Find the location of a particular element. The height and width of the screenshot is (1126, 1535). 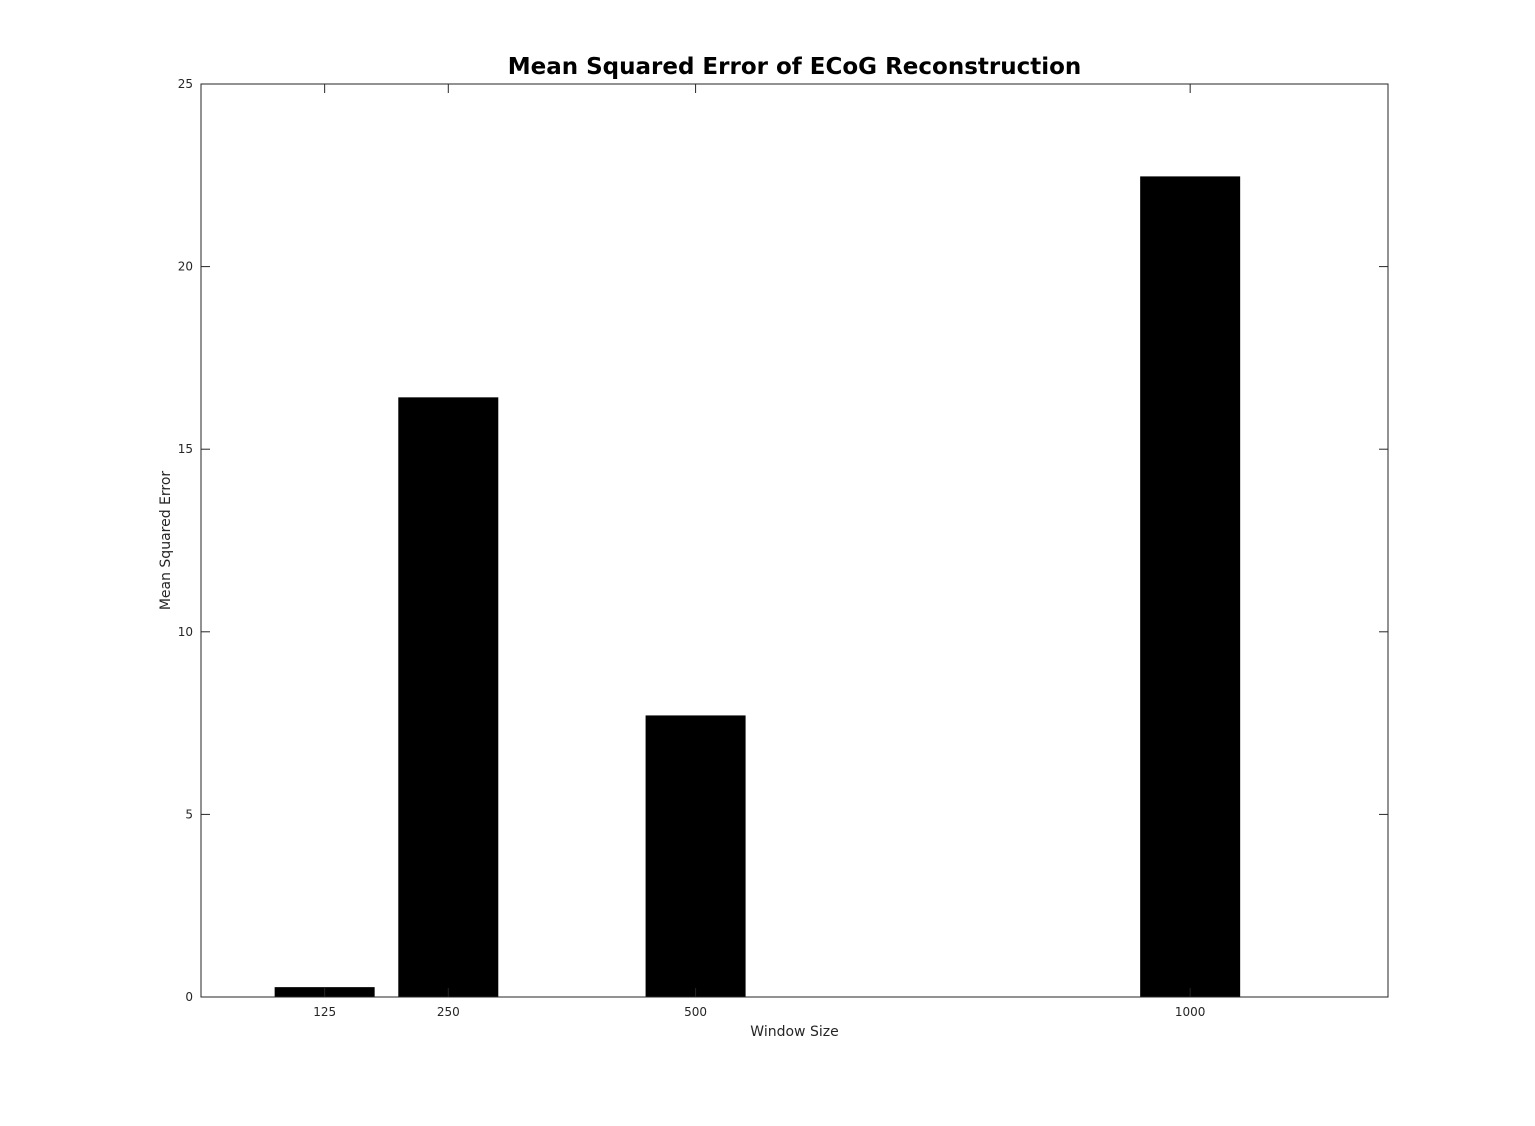

y-tick-label: 0 is located at coordinates (189, 997).